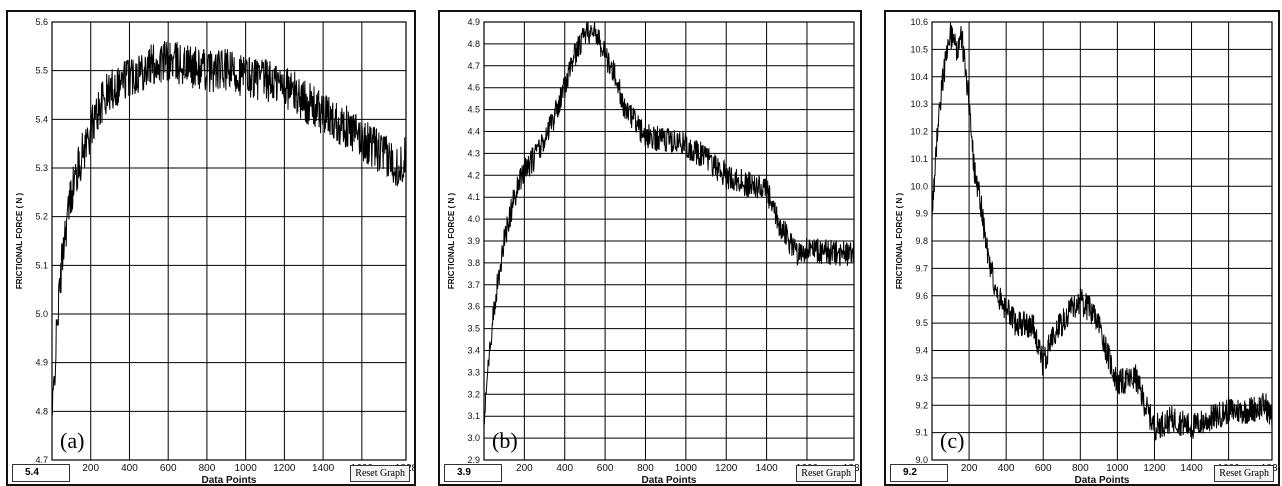  Describe the element at coordinates (921, 351) in the screenshot. I see `y-tick-label: 9.4` at that location.